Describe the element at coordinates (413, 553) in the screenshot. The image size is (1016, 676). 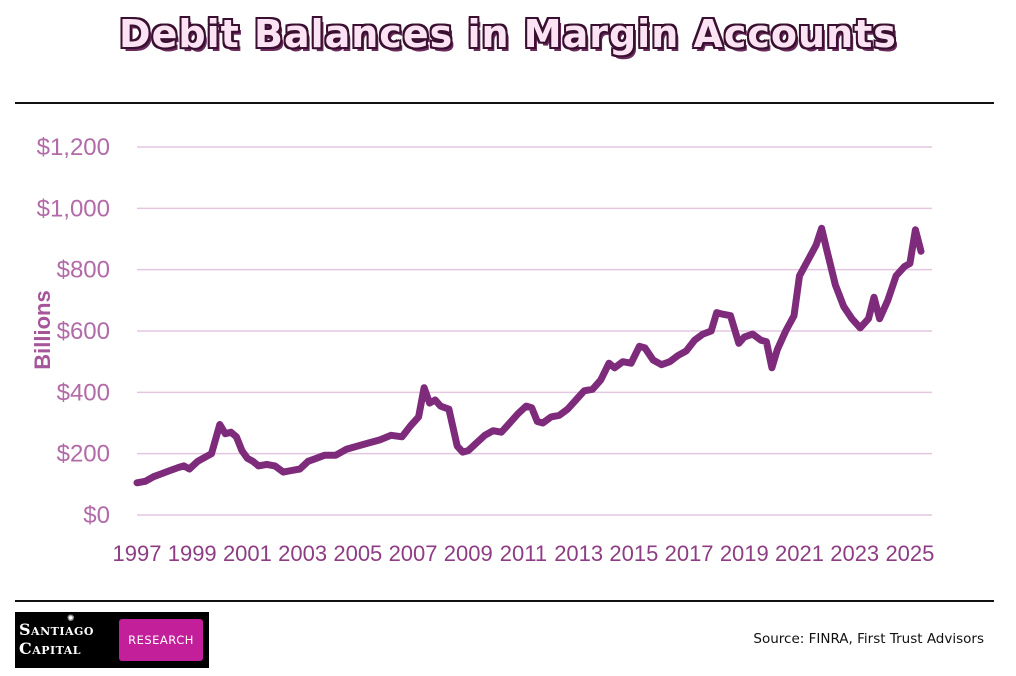
I see `x-tick-label: 2007` at that location.